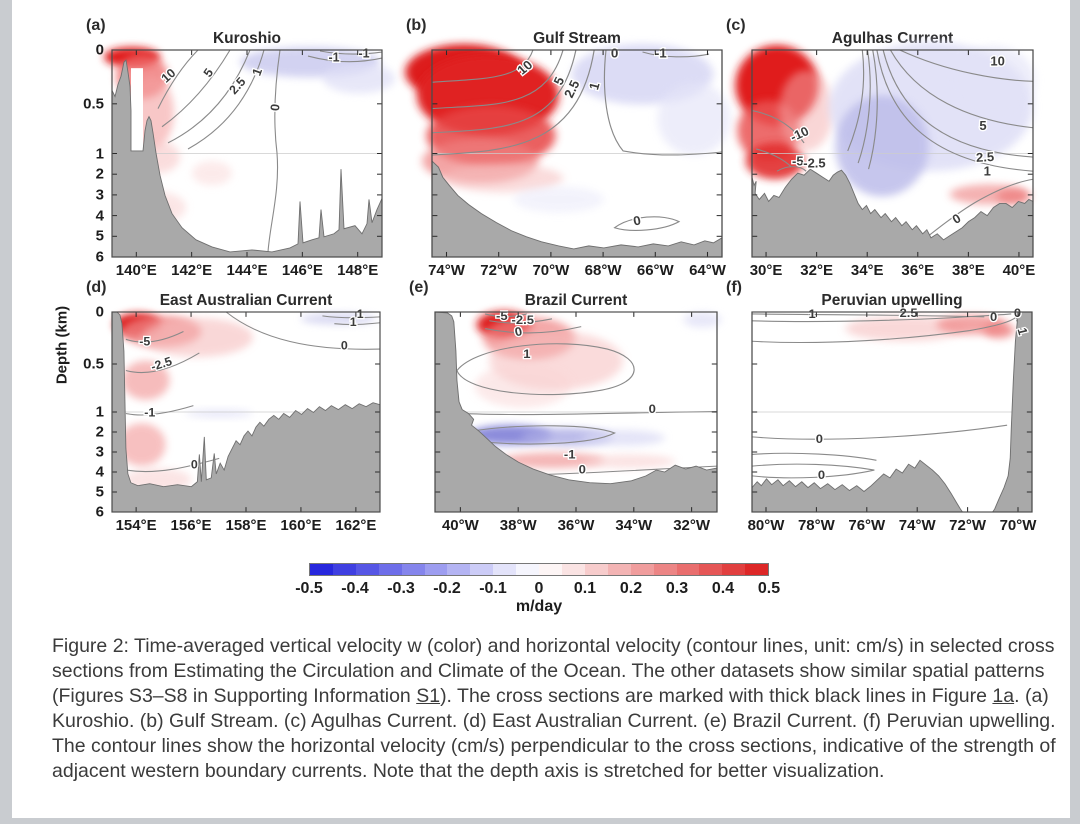 This screenshot has width=1080, height=824. I want to click on x-tick-label: 36°W, so click(576, 525).